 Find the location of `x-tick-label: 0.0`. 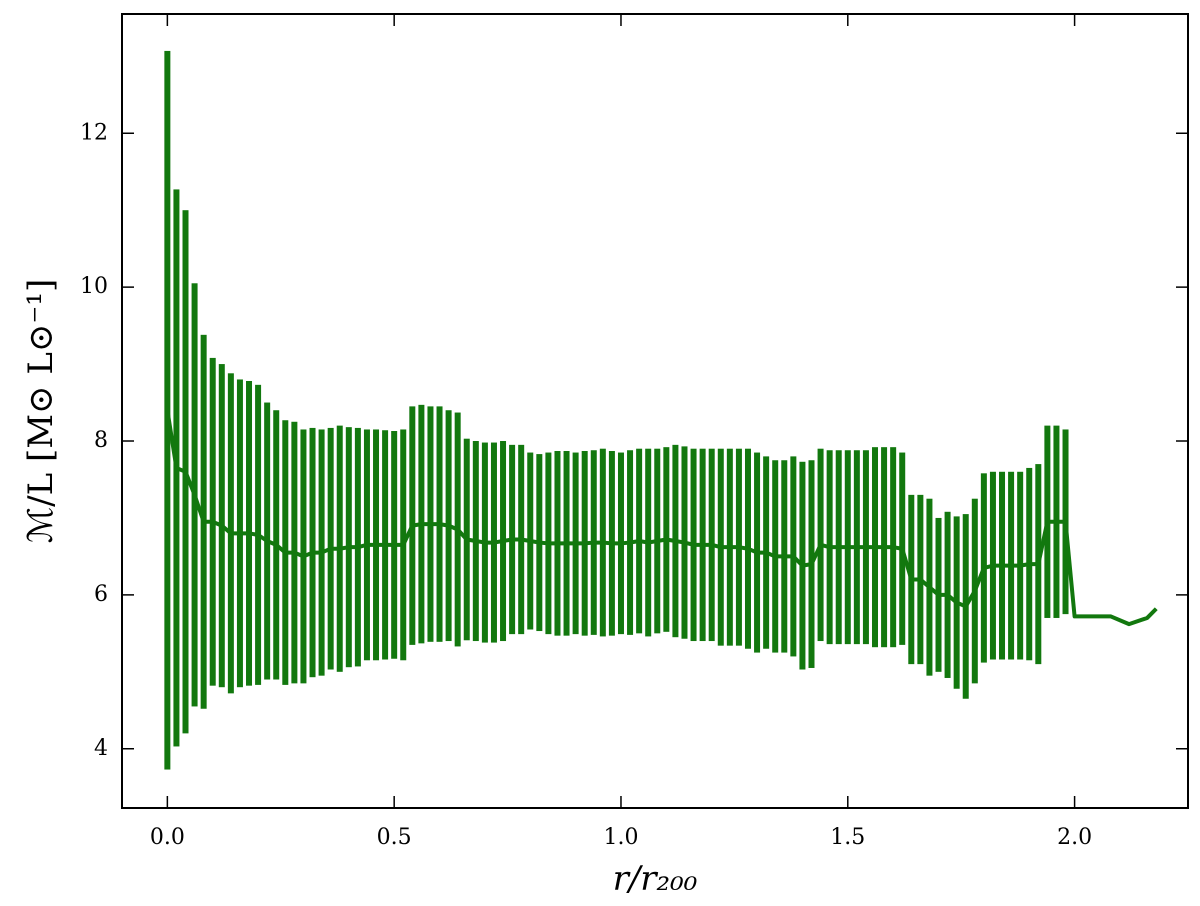

x-tick-label: 0.0 is located at coordinates (167, 837).